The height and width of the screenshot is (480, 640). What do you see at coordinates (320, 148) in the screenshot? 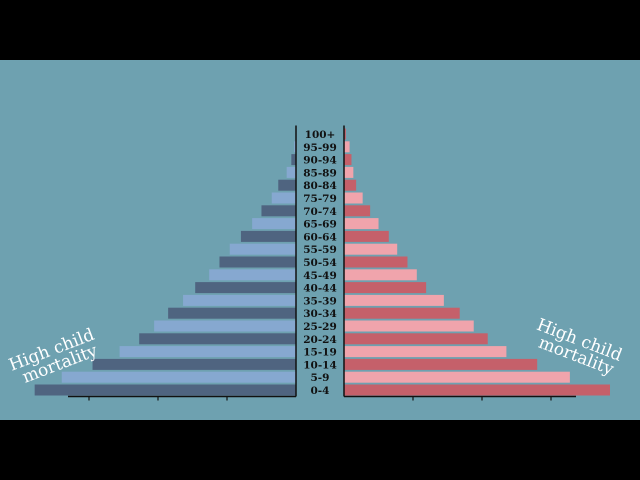
I see `age-label-95-99: 95-99` at bounding box center [320, 148].